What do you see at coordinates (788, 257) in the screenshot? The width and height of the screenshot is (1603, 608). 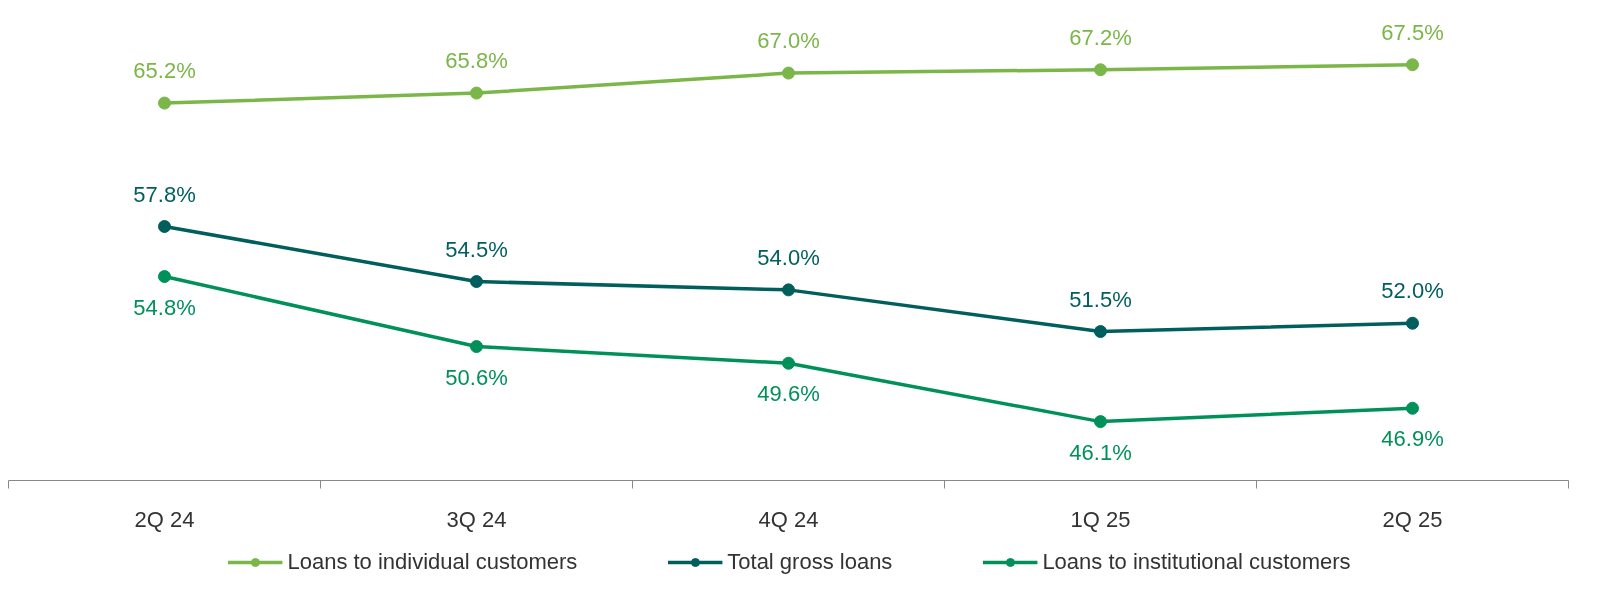 I see `data-label: 54.0%` at bounding box center [788, 257].